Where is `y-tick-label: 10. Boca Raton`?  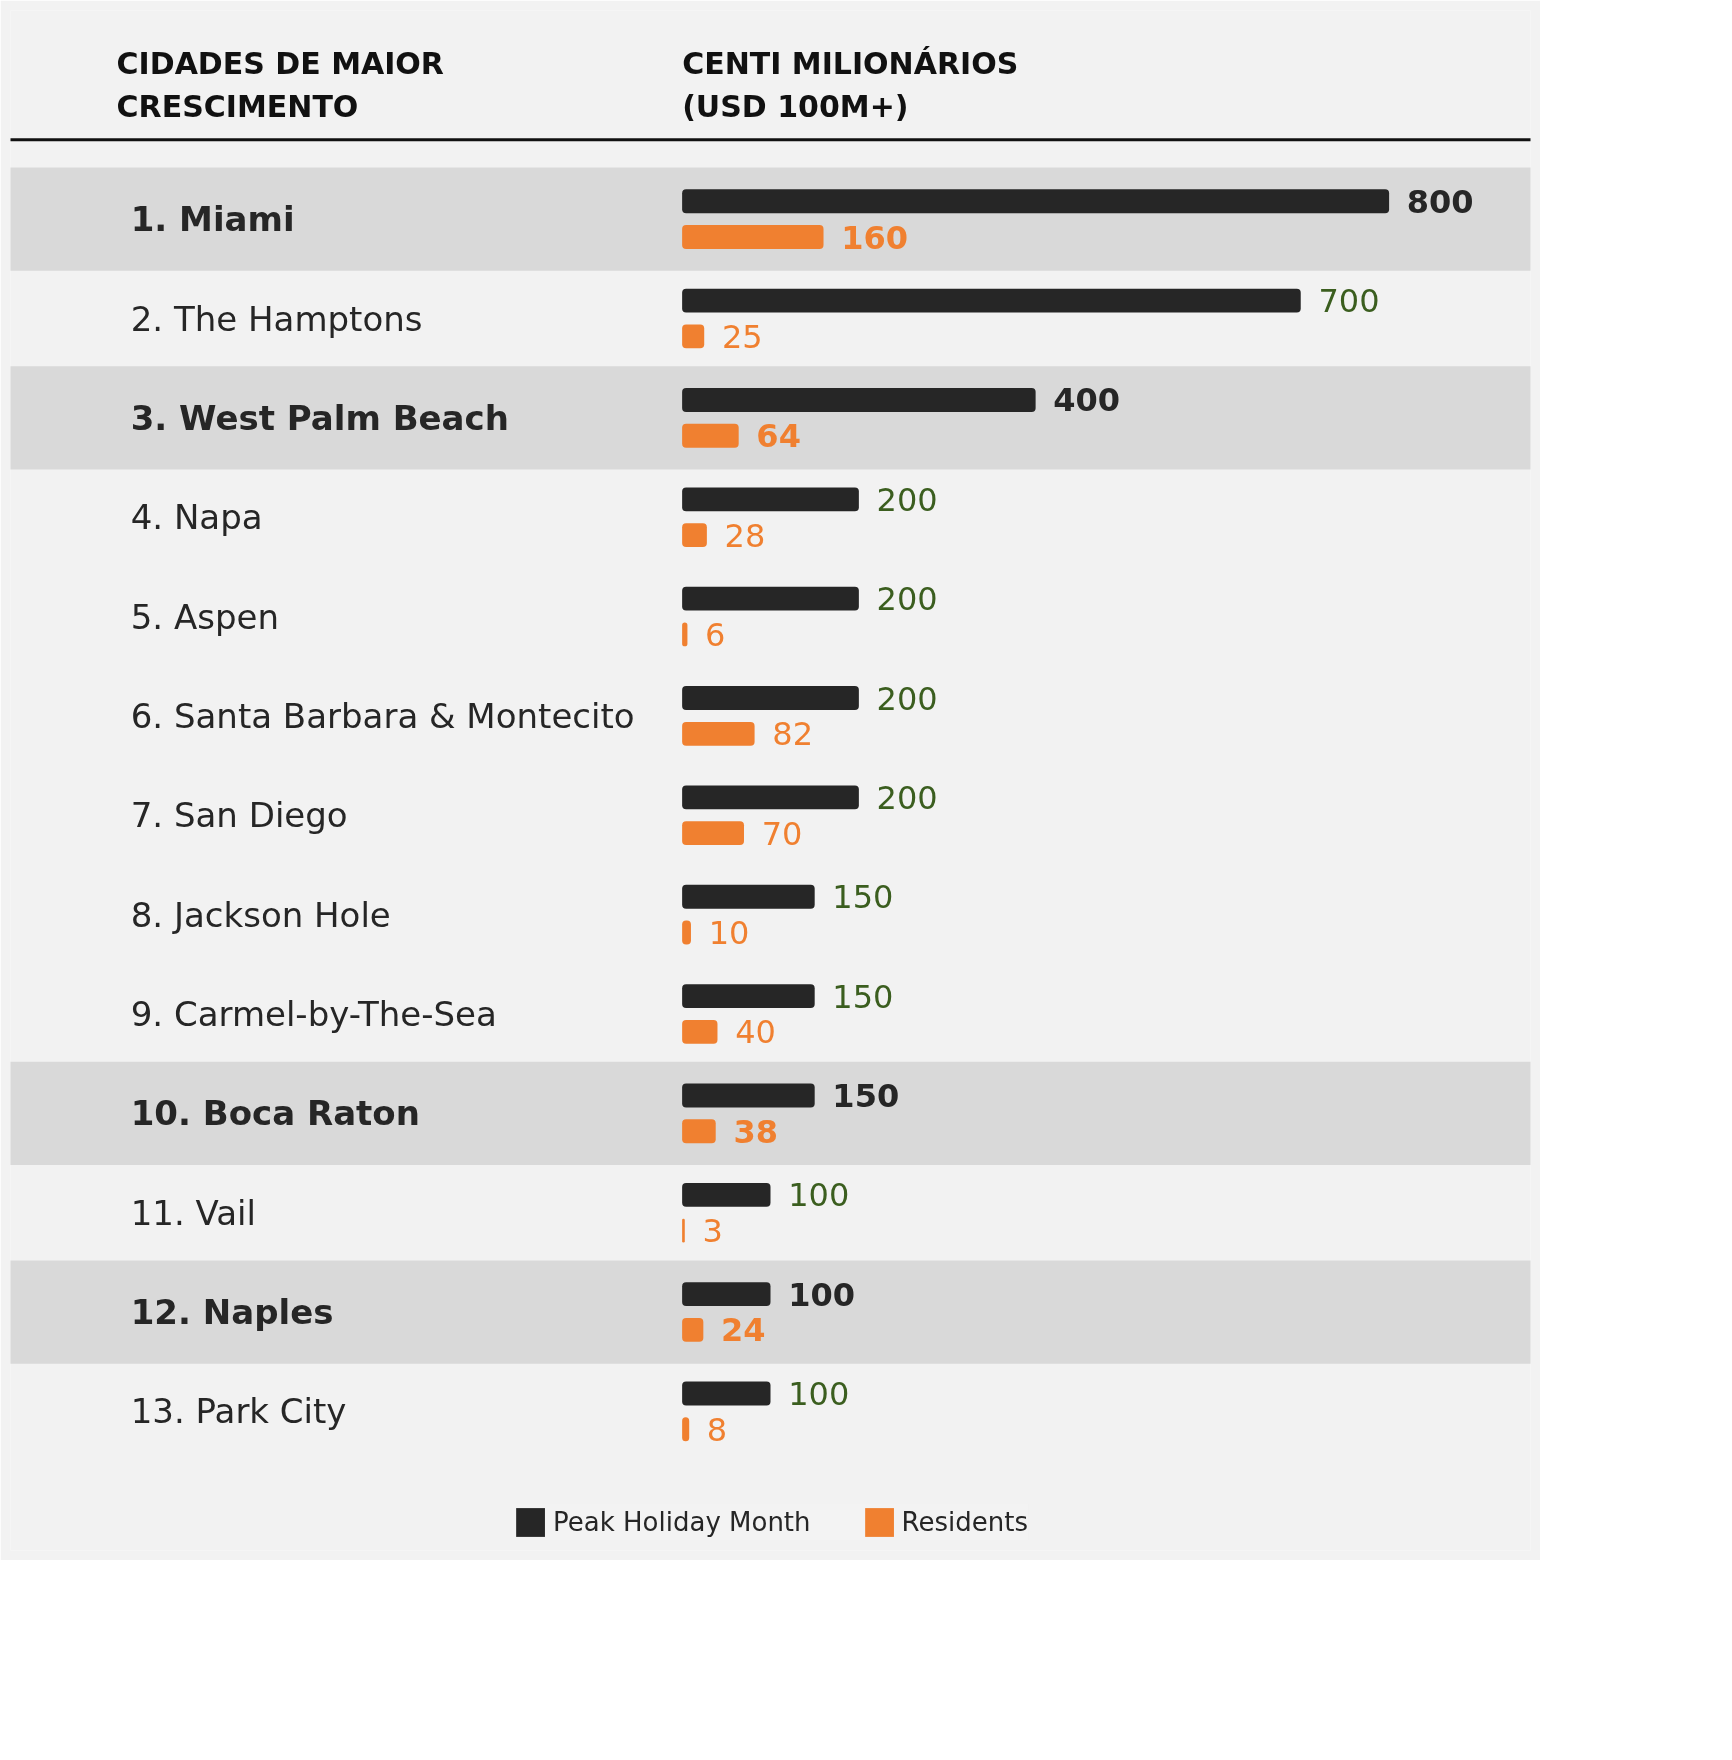
y-tick-label: 10. Boca Raton is located at coordinates (275, 1113).